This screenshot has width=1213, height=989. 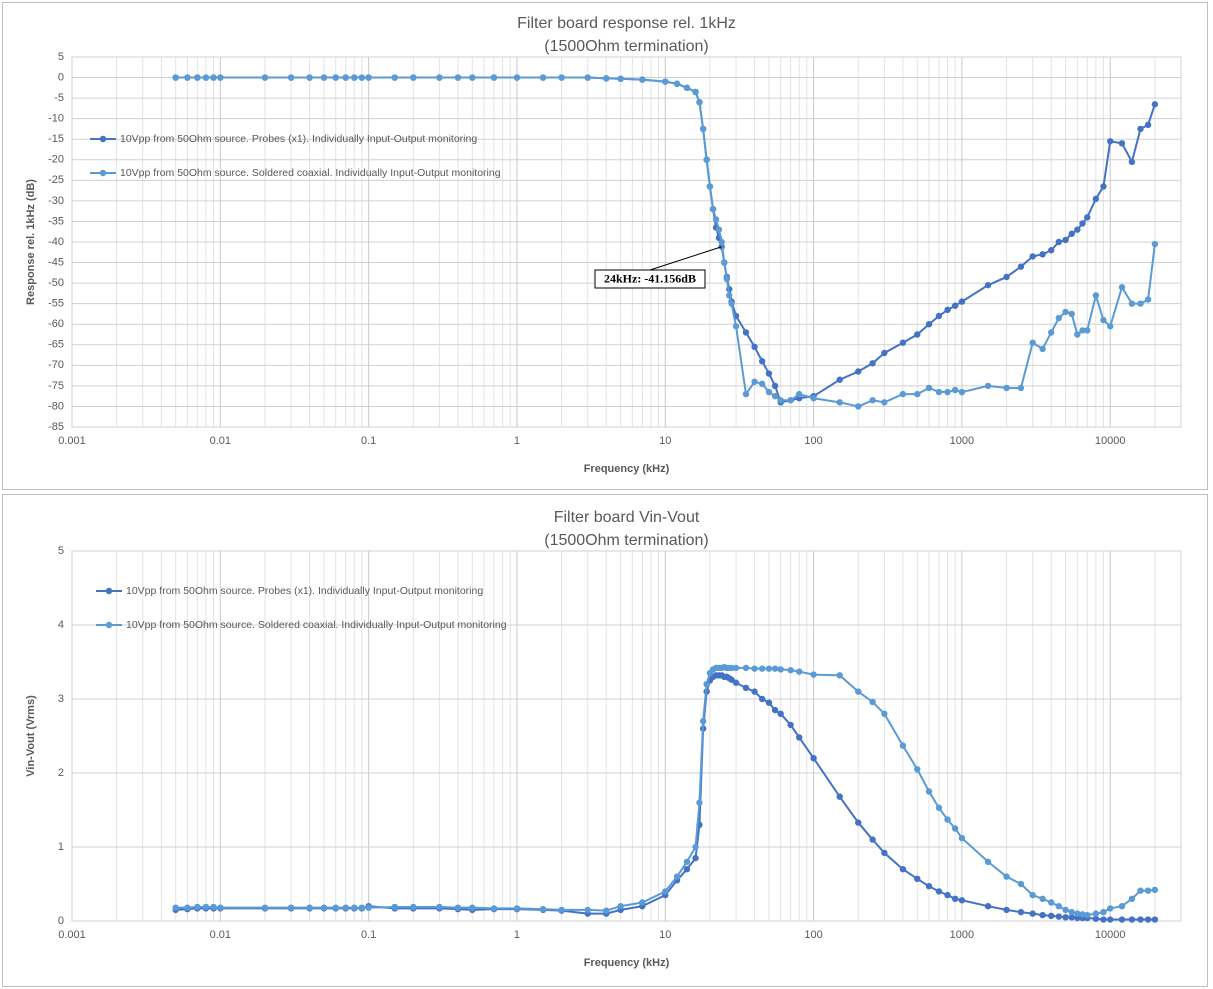 What do you see at coordinates (56, 386) in the screenshot?
I see `y-tick-label: -75` at bounding box center [56, 386].